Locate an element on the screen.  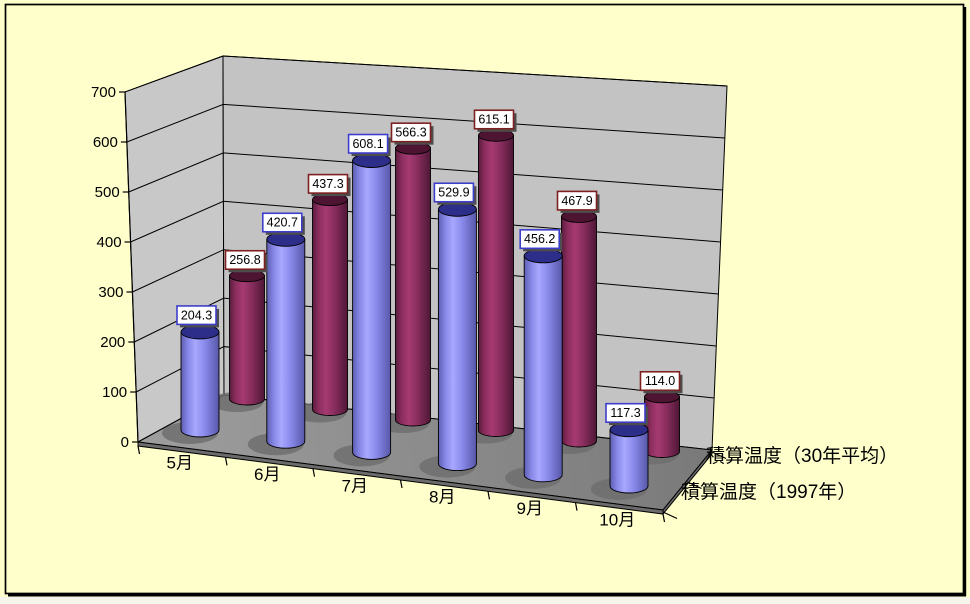
data-label-front-5月: 204.3 is located at coordinates (197, 316).